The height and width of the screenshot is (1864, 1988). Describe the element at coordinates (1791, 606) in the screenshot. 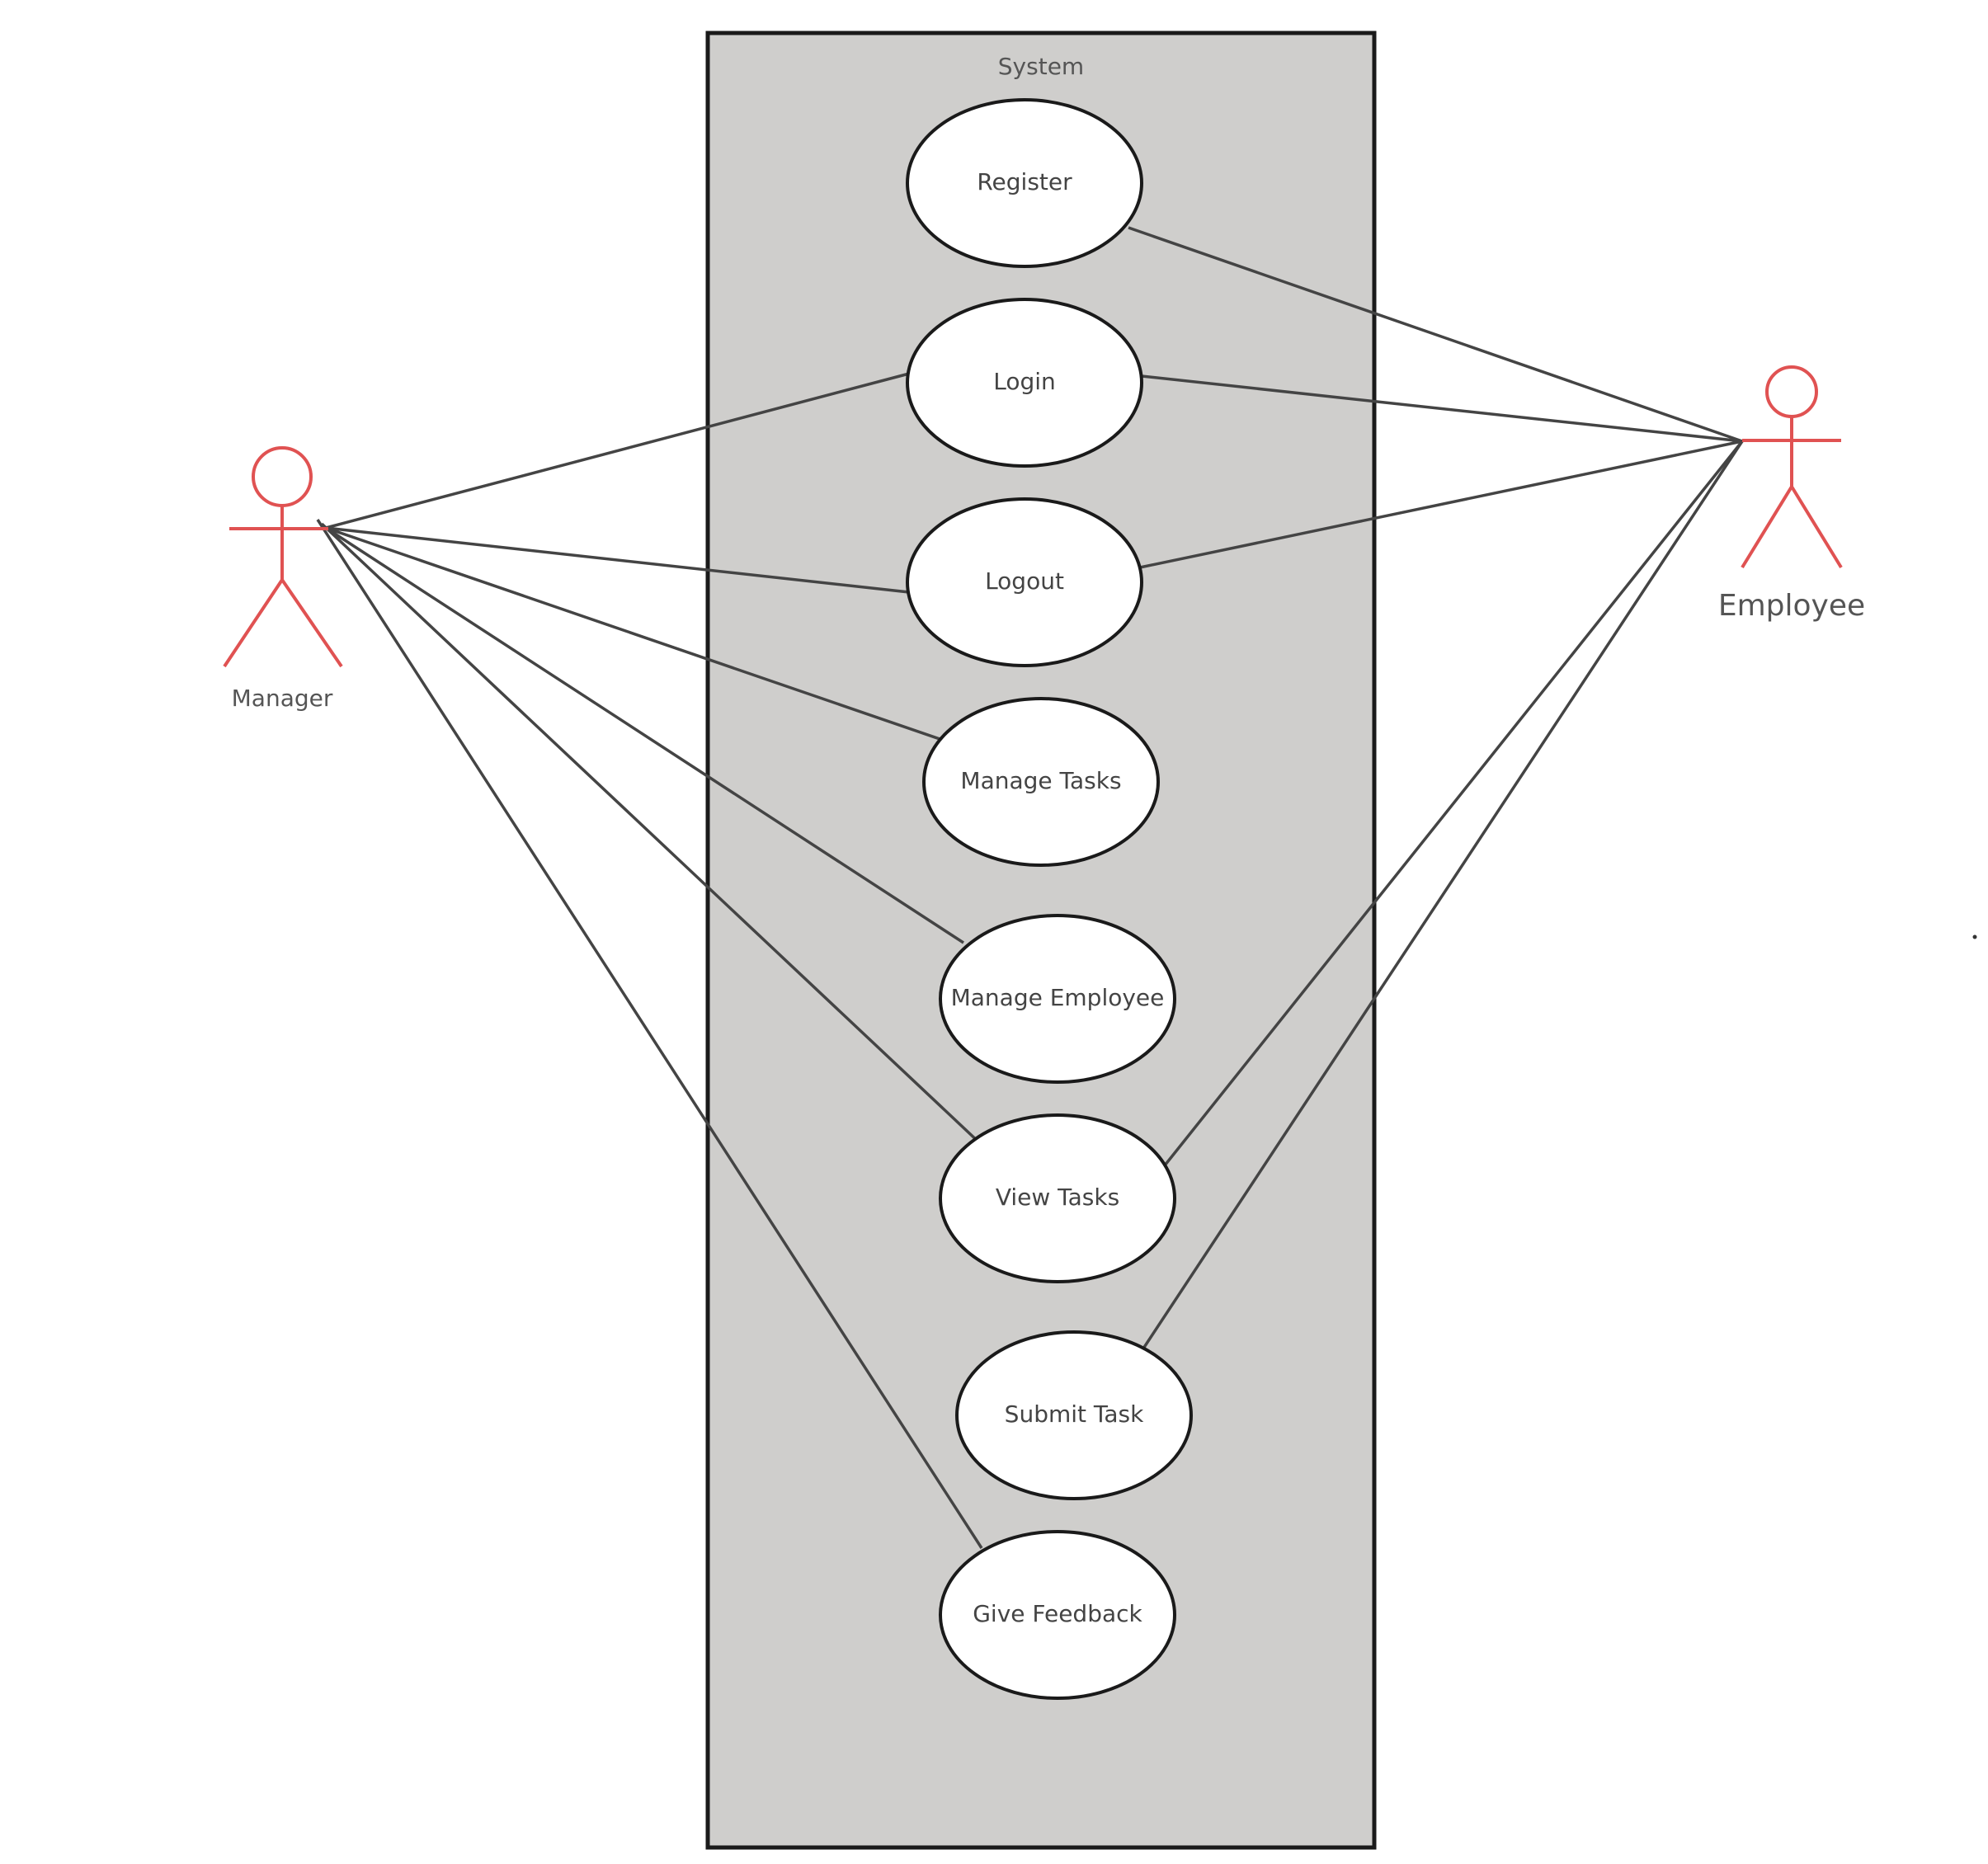

I see `actor-employee-label: Employee` at that location.